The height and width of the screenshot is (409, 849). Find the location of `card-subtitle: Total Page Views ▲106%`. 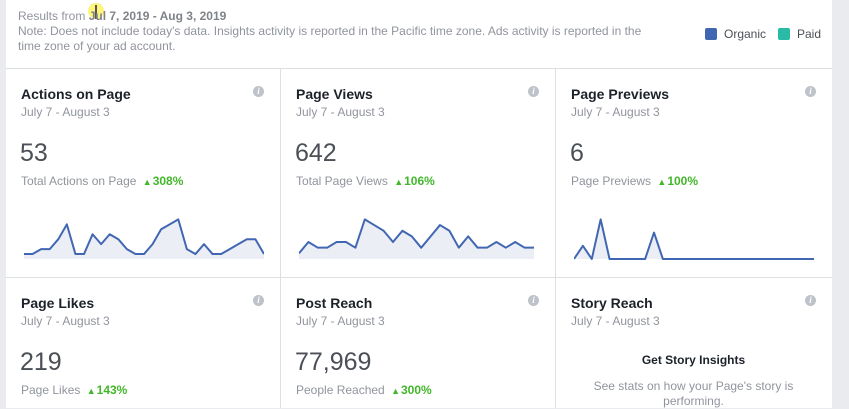

card-subtitle: Total Page Views ▲106% is located at coordinates (365, 181).